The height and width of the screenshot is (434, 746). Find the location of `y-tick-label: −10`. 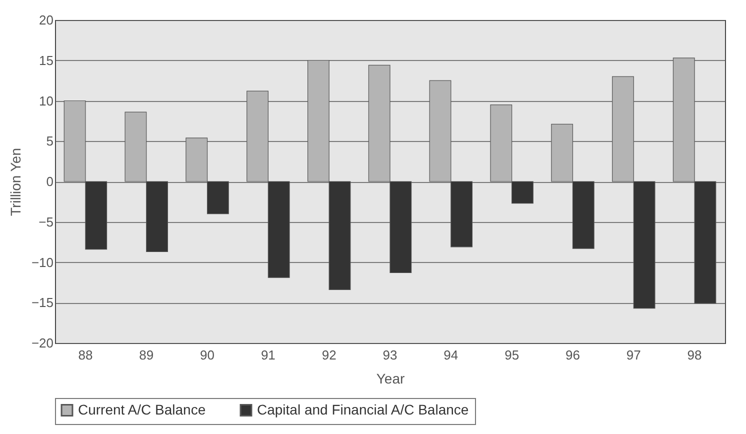

y-tick-label: −10 is located at coordinates (42, 262).